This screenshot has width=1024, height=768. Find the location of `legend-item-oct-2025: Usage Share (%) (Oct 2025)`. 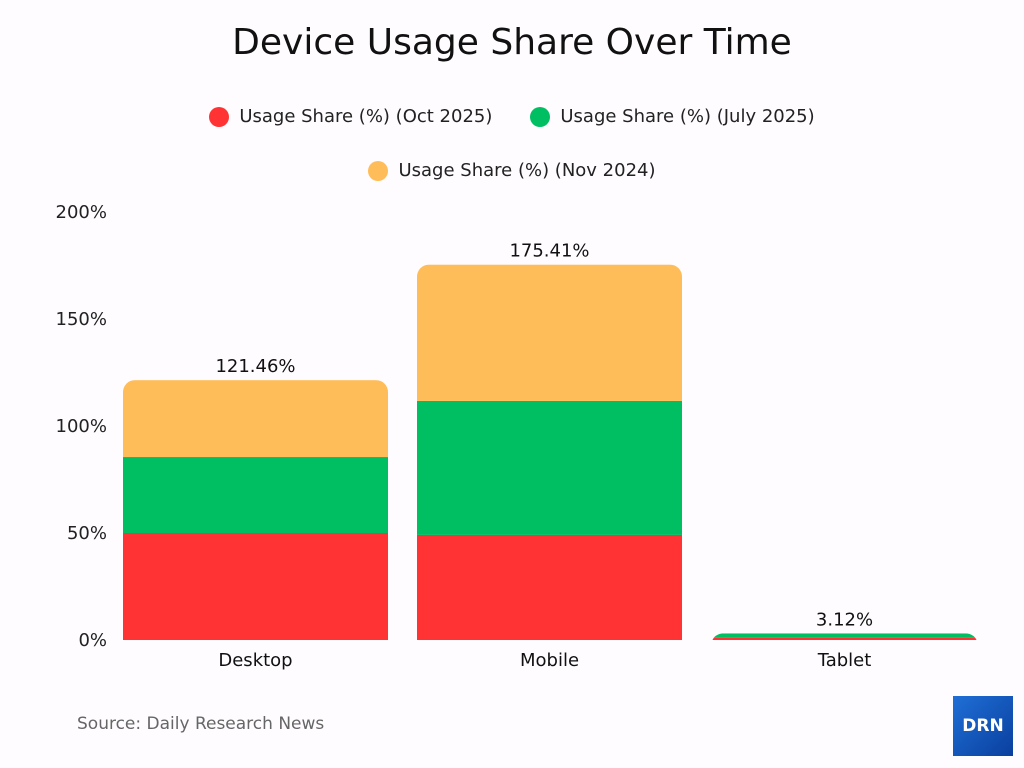

legend-item-oct-2025: Usage Share (%) (Oct 2025) is located at coordinates (350, 116).